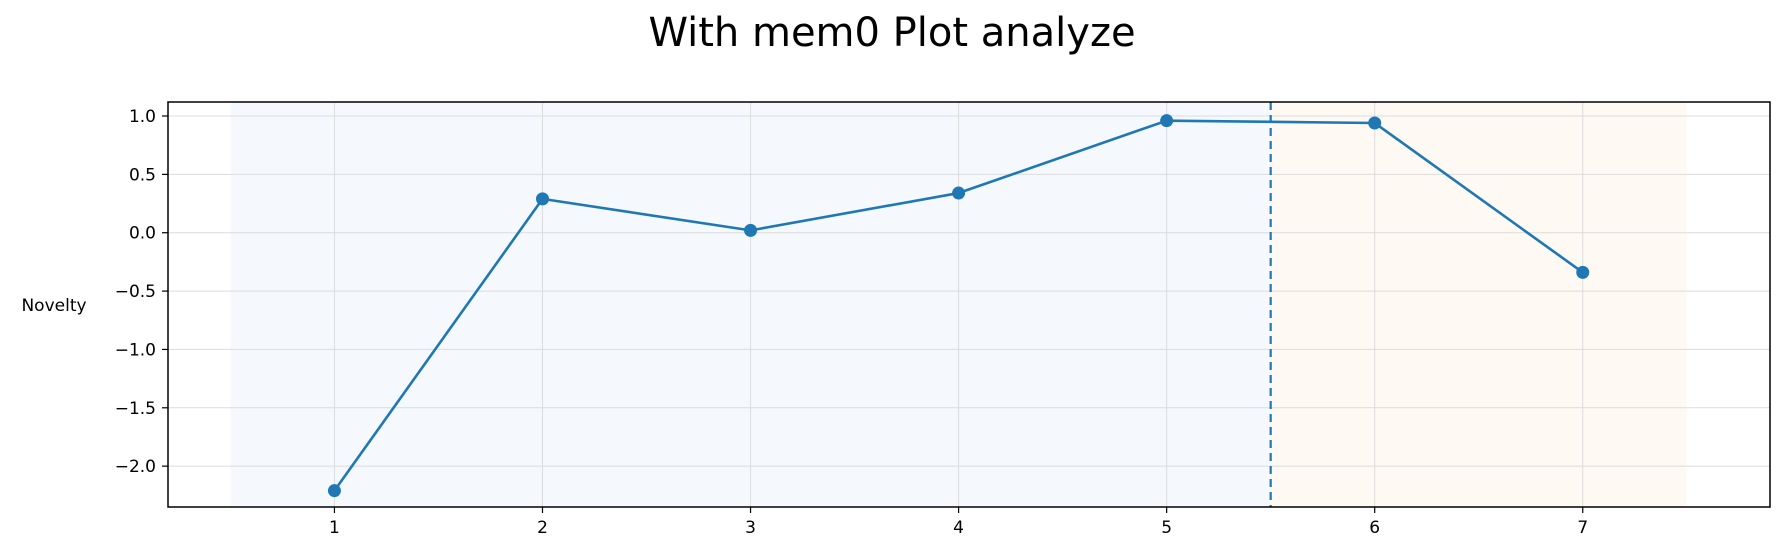 The height and width of the screenshot is (558, 1785). What do you see at coordinates (142, 117) in the screenshot?
I see `y-tick-label: 1.0` at bounding box center [142, 117].